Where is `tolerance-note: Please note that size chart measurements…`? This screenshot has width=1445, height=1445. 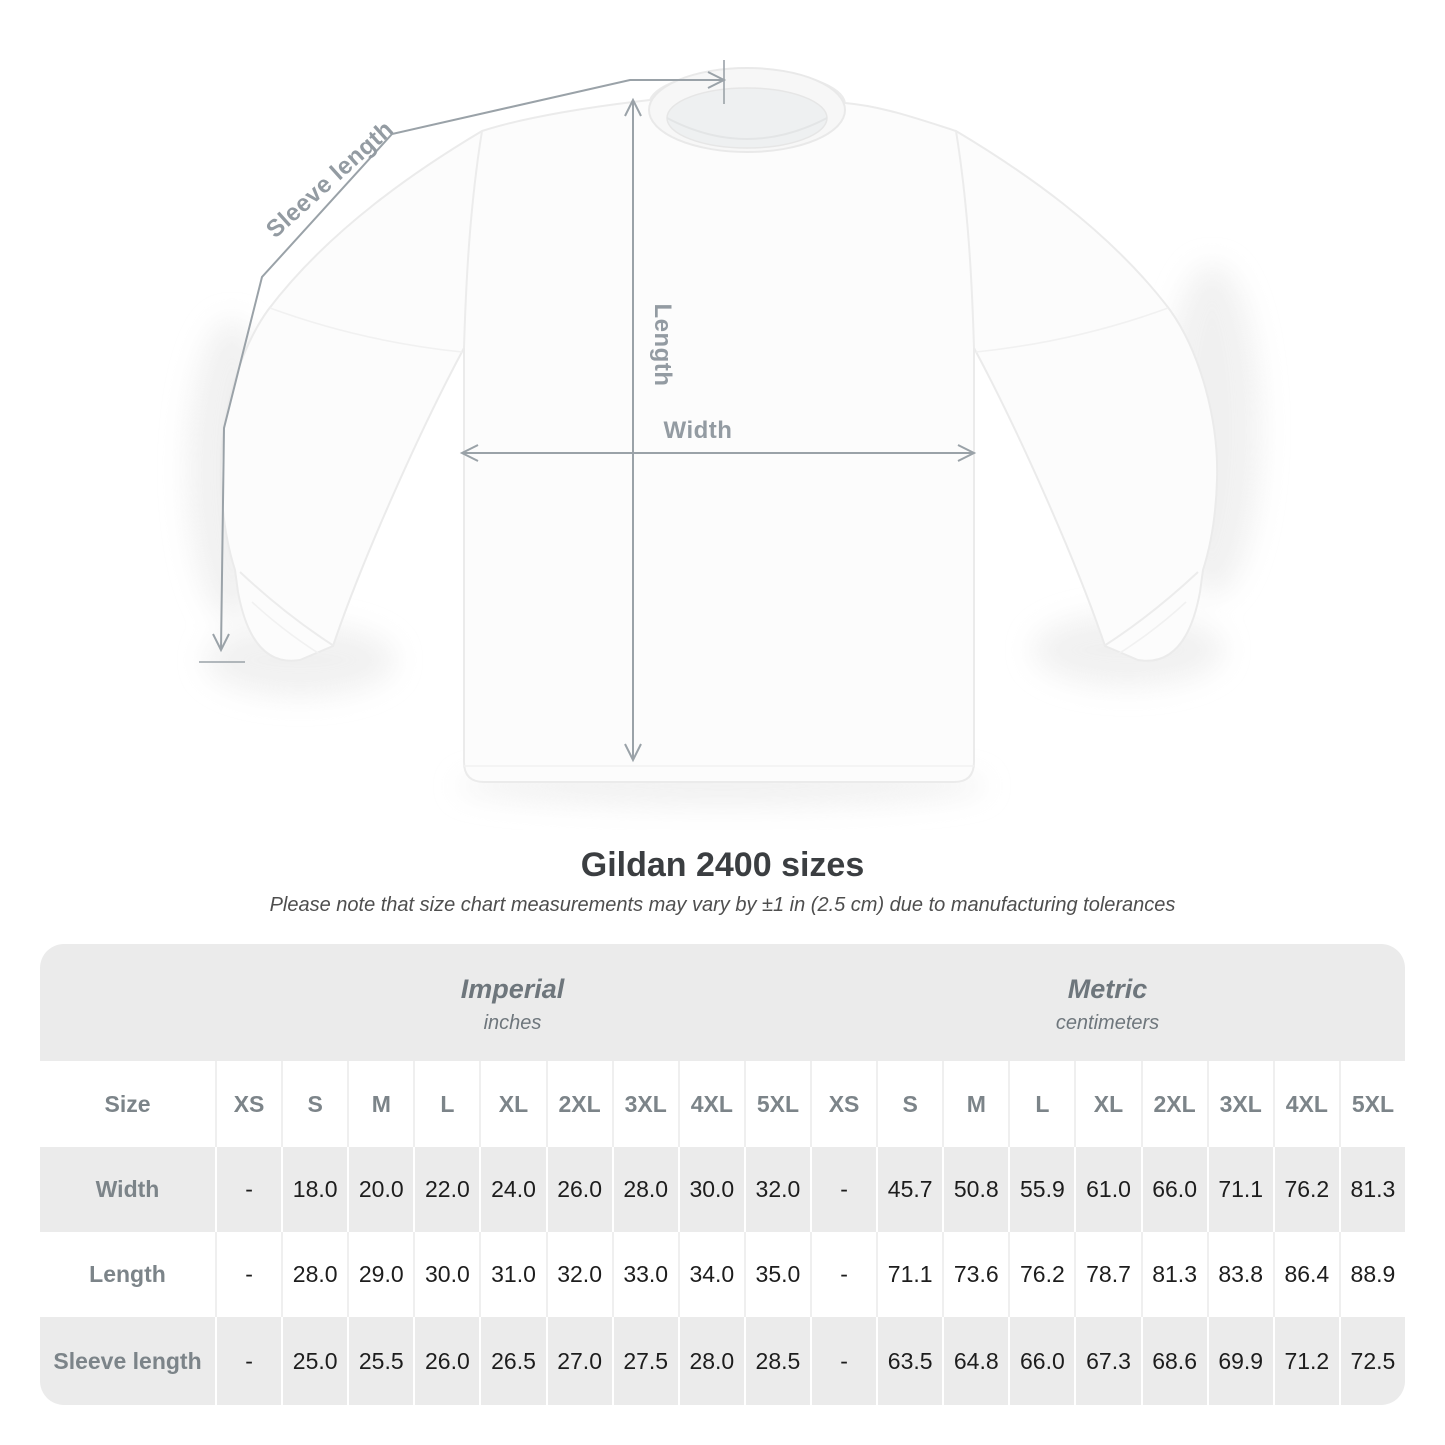
tolerance-note: Please note that size chart measurements… is located at coordinates (722, 905).